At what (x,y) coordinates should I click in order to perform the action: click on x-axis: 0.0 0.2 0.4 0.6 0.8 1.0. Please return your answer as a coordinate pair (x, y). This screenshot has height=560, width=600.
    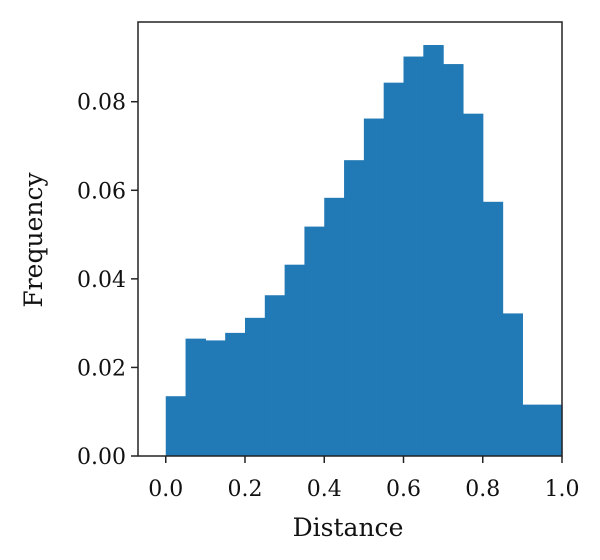
    Looking at the image, I should click on (364, 479).